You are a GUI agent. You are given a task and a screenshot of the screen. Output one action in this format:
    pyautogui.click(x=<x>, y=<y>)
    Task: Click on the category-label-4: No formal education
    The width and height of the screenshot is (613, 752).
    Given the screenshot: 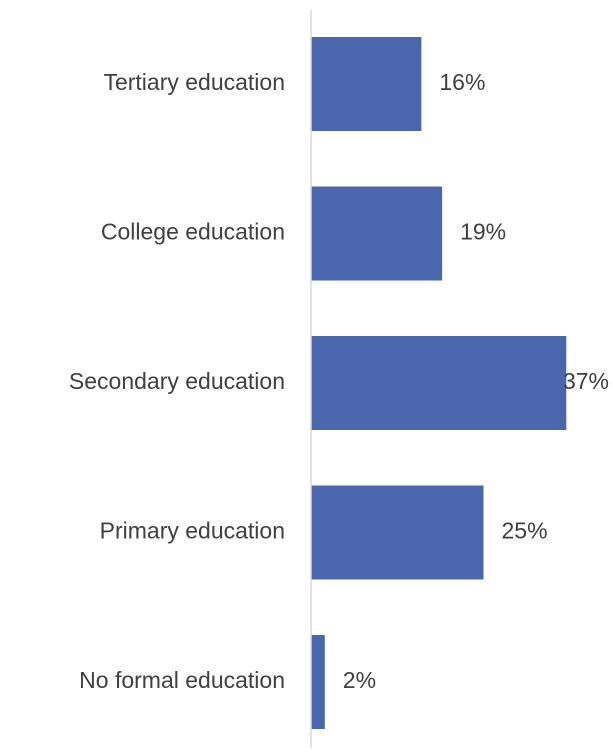 What is the action you would take?
    pyautogui.click(x=182, y=680)
    